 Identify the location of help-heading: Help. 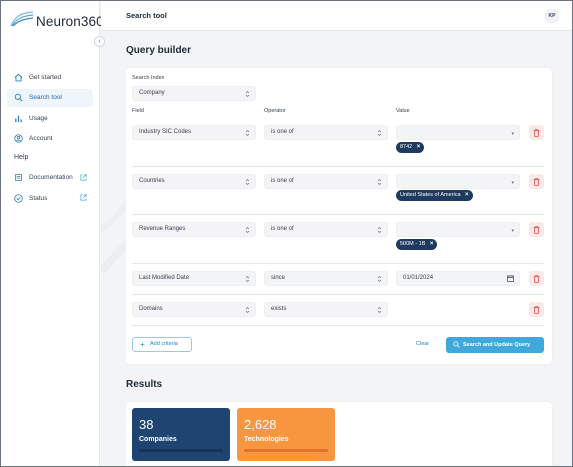
(21, 157).